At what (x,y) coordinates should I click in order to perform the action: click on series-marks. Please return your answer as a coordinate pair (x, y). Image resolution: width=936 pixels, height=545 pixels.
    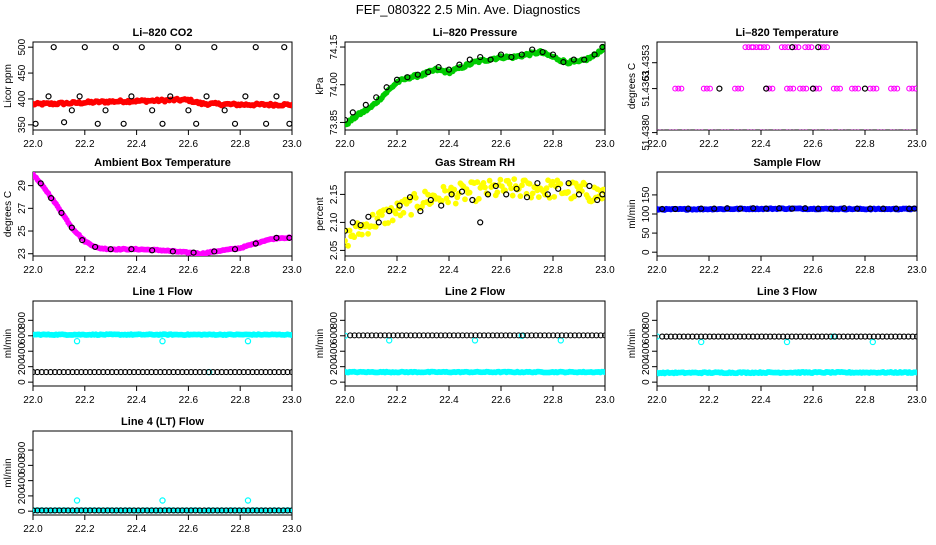
    Looking at the image, I should click on (162, 214).